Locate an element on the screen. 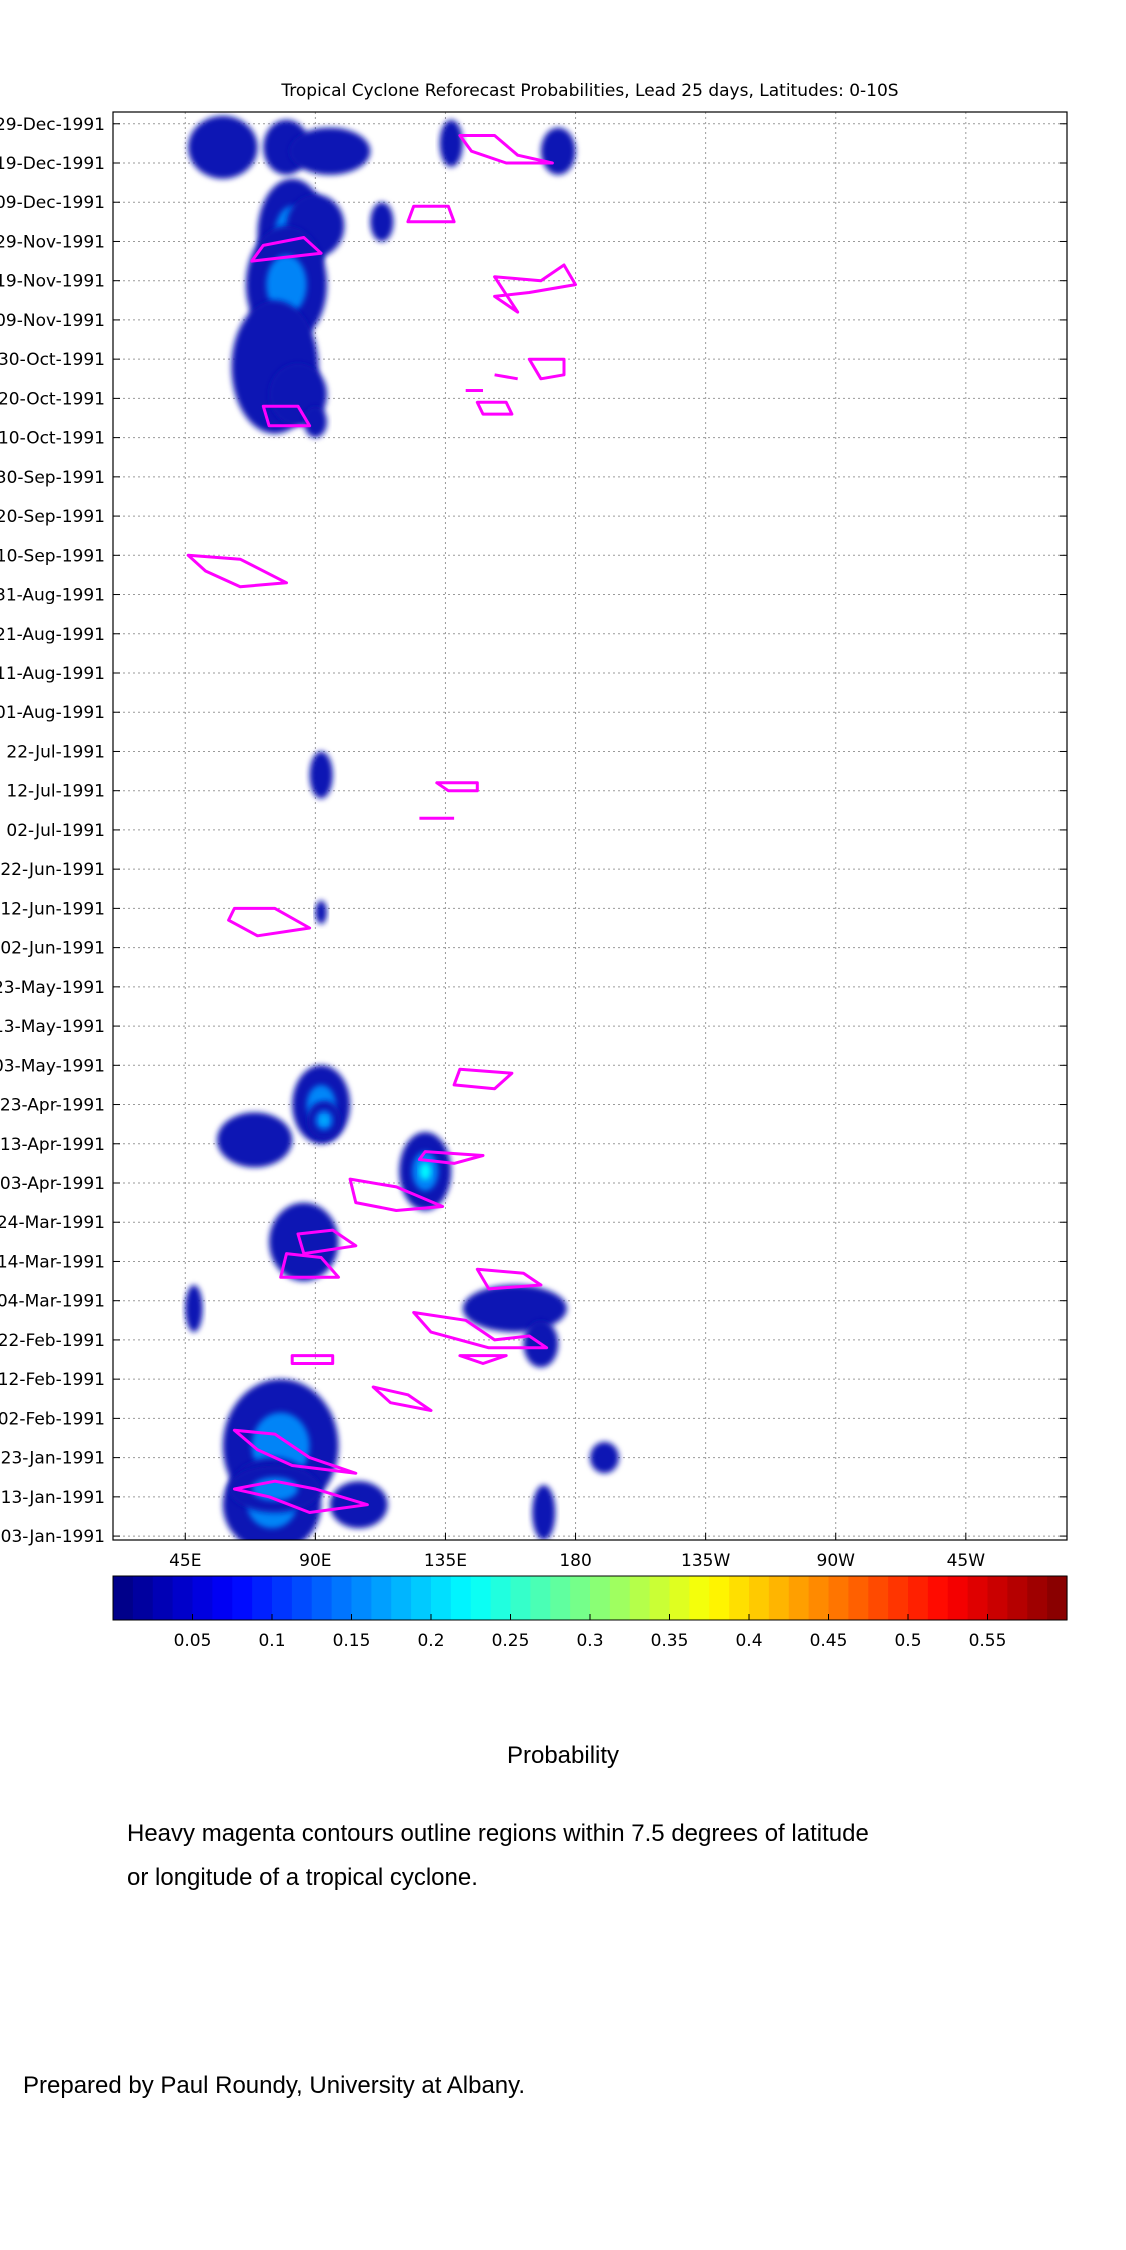 Image resolution: width=1126 pixels, height=2250 pixels. y-tick-label: 22-Jul-1991 is located at coordinates (55, 752).